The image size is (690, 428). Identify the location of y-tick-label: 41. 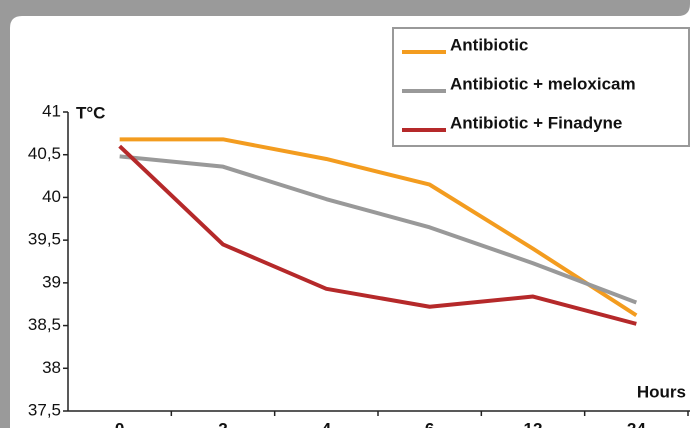
(51, 110).